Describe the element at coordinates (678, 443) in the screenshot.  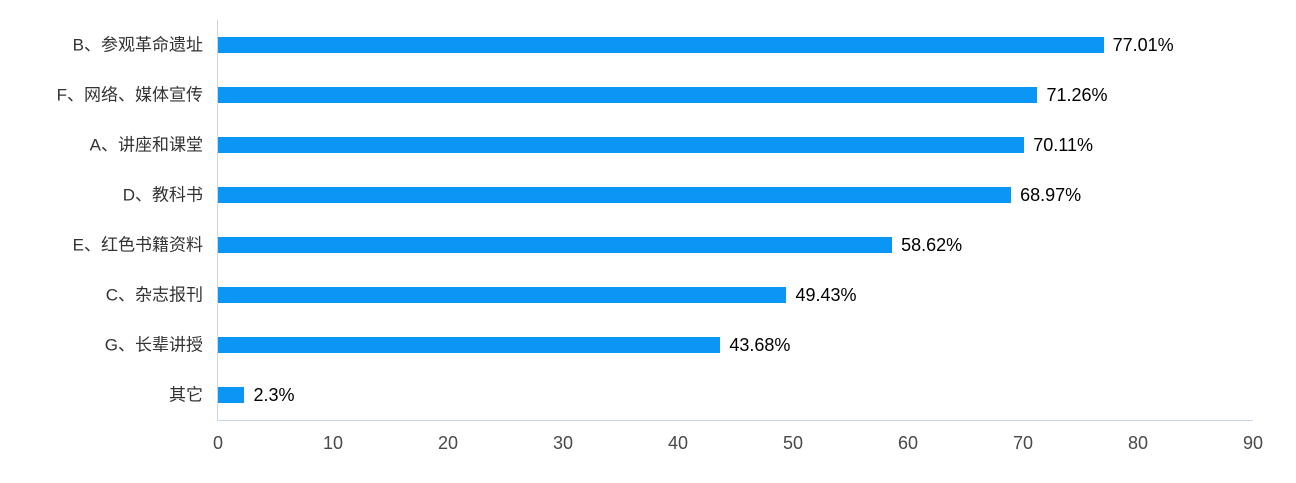
I see `x-axis-tick-label: 40` at that location.